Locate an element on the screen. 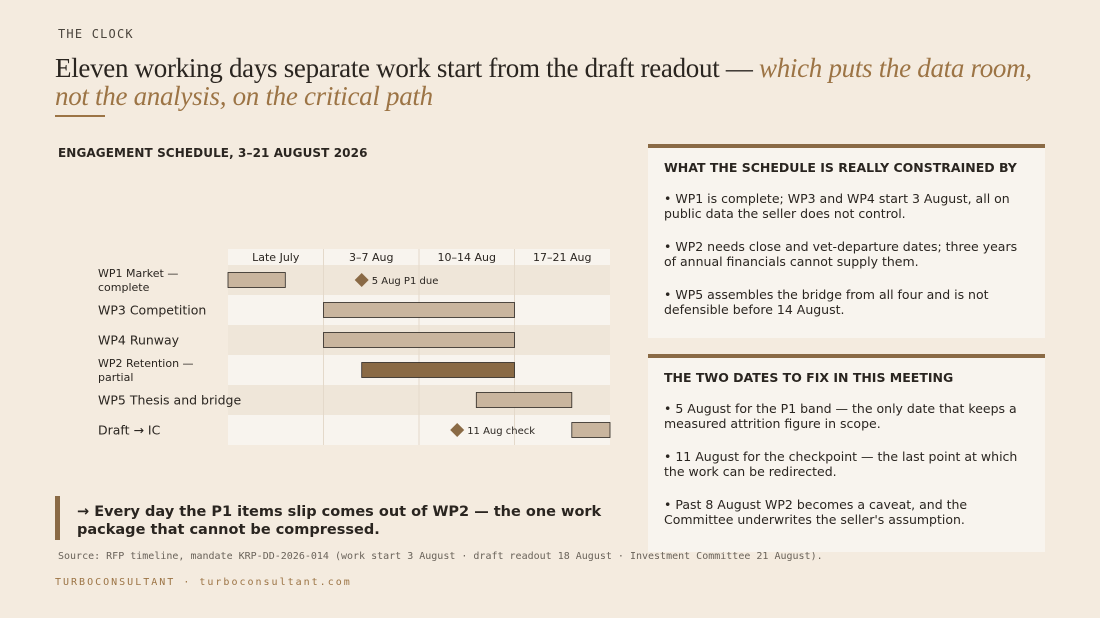 This screenshot has height=618, width=1100. gantt-row-label: WP5 Thesis and bridge is located at coordinates (169, 400).